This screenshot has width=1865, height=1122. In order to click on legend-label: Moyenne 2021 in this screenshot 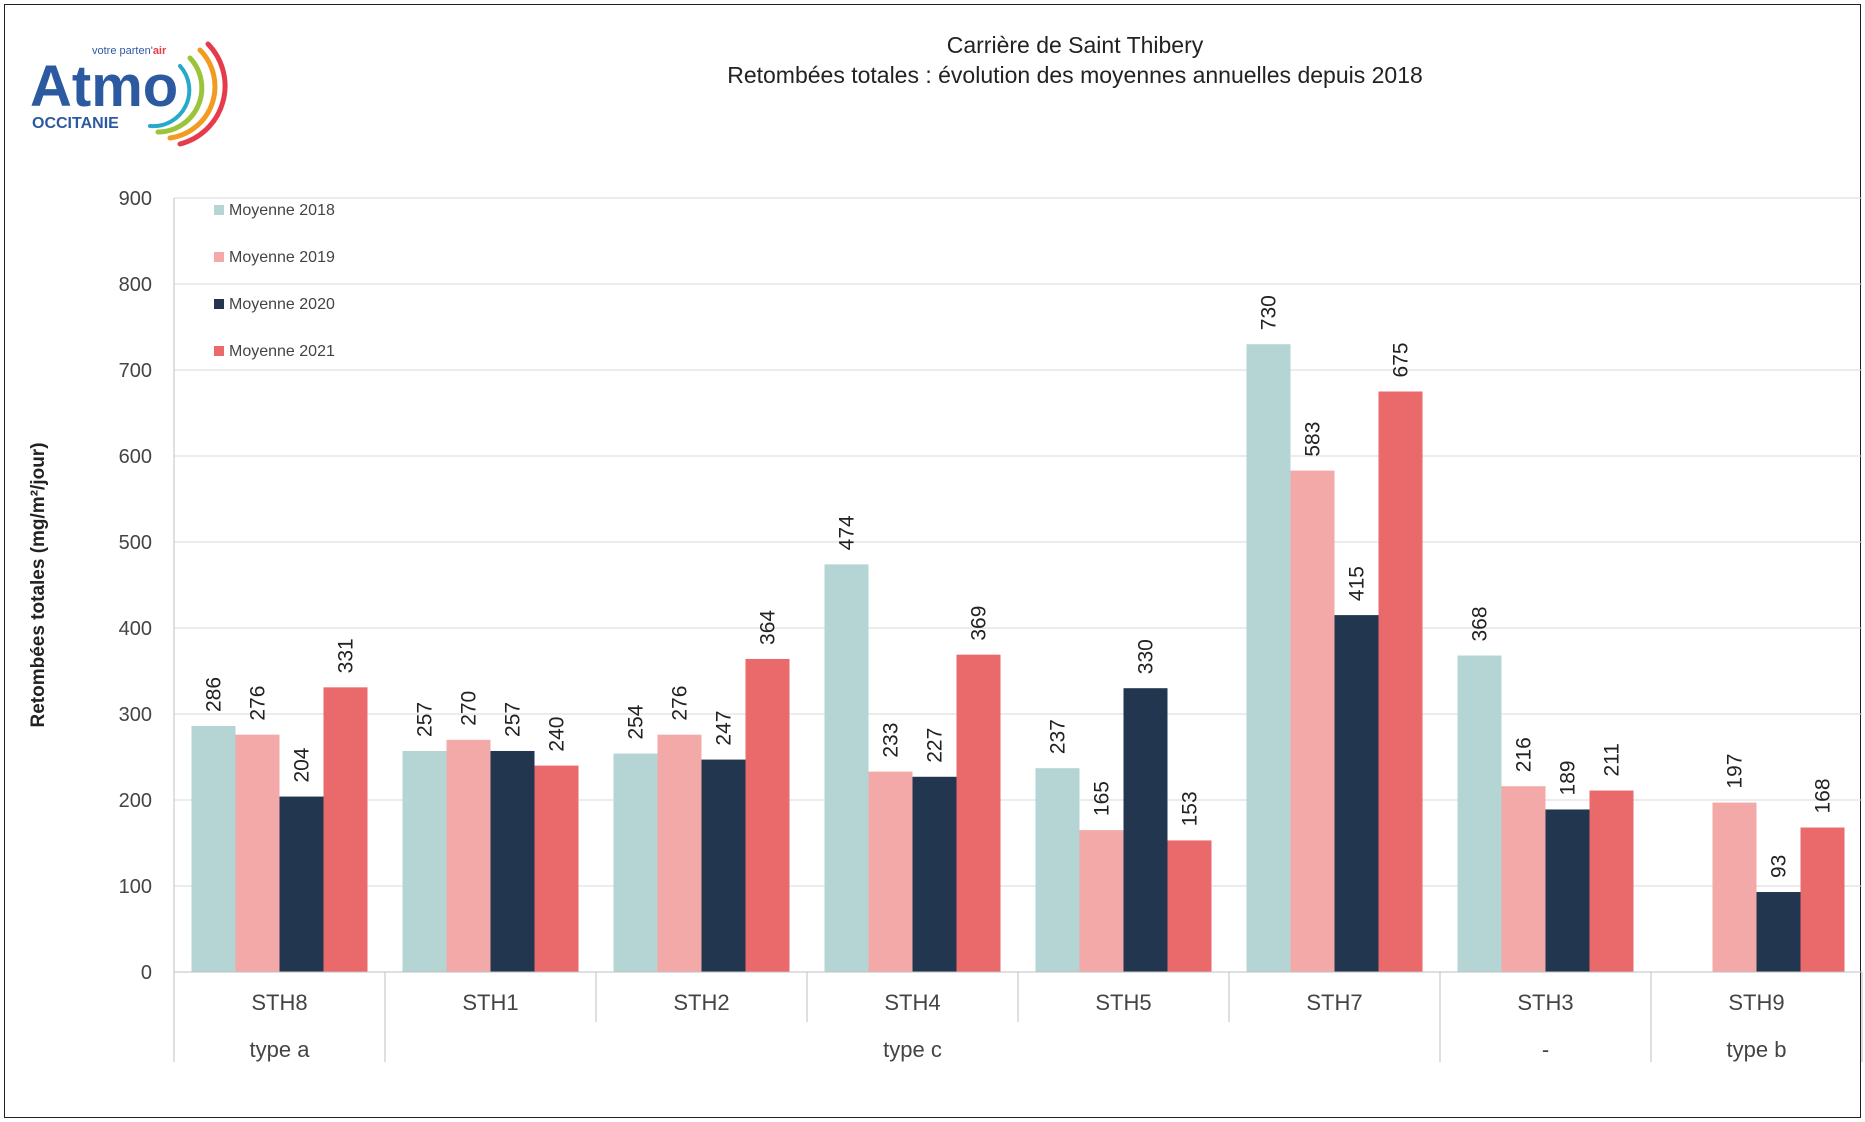, I will do `click(282, 351)`.